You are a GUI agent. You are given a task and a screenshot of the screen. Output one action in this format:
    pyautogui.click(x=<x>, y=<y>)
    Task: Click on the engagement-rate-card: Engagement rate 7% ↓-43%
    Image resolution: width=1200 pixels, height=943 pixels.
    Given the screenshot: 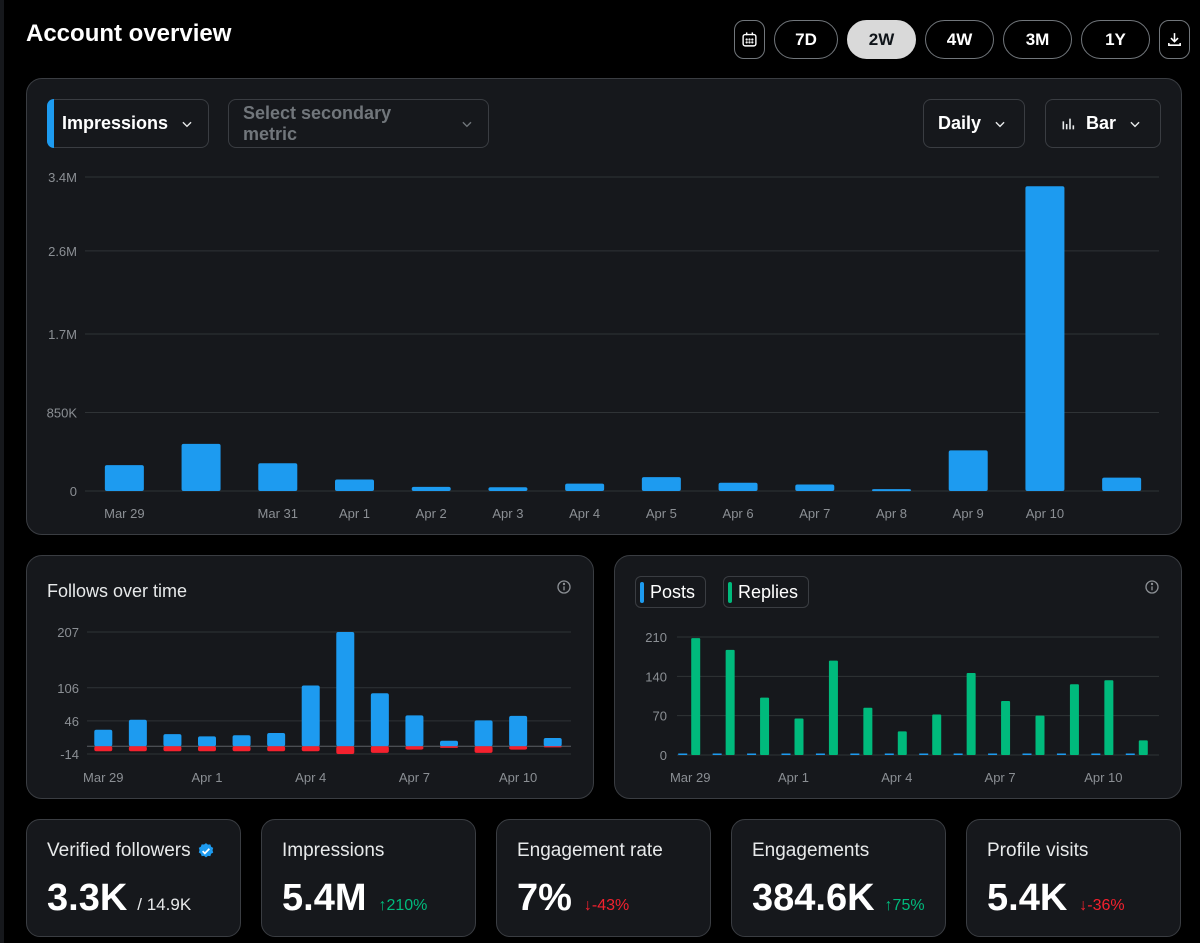 What is the action you would take?
    pyautogui.click(x=603, y=878)
    